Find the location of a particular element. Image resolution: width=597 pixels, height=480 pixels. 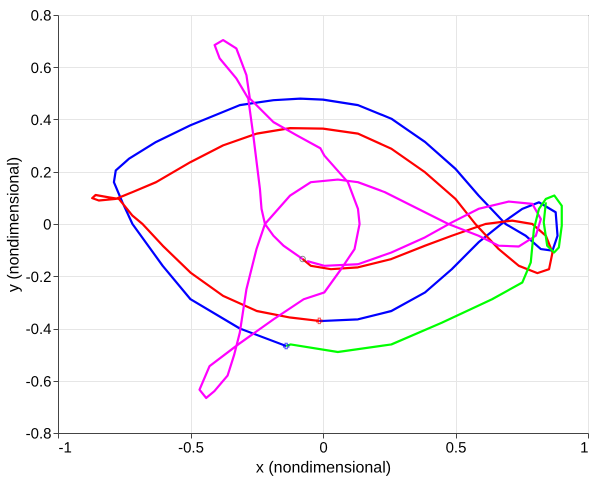

x-tick-label: 1 is located at coordinates (584, 448).